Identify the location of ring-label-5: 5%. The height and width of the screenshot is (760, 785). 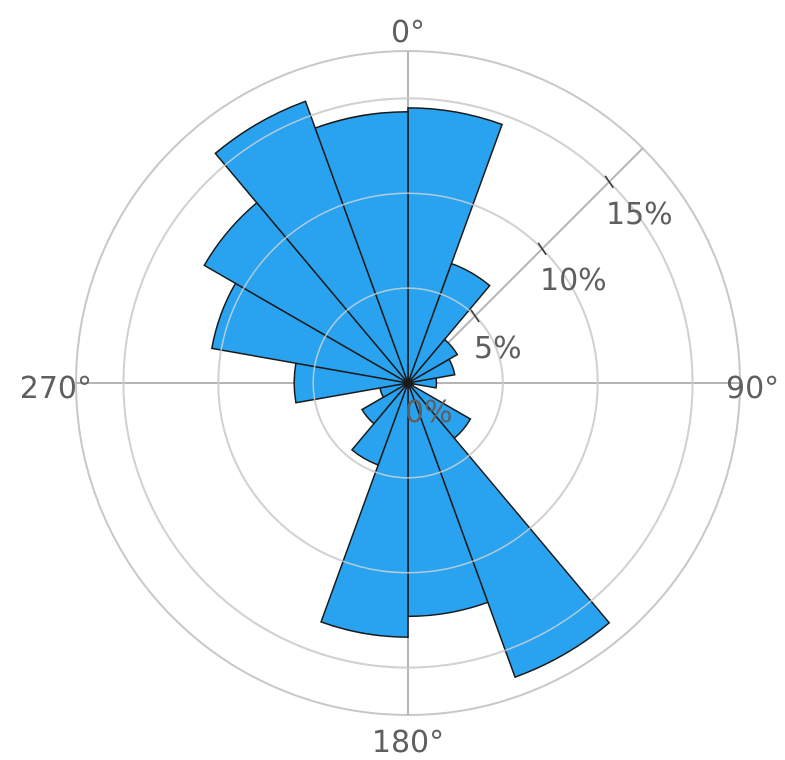
(498, 348).